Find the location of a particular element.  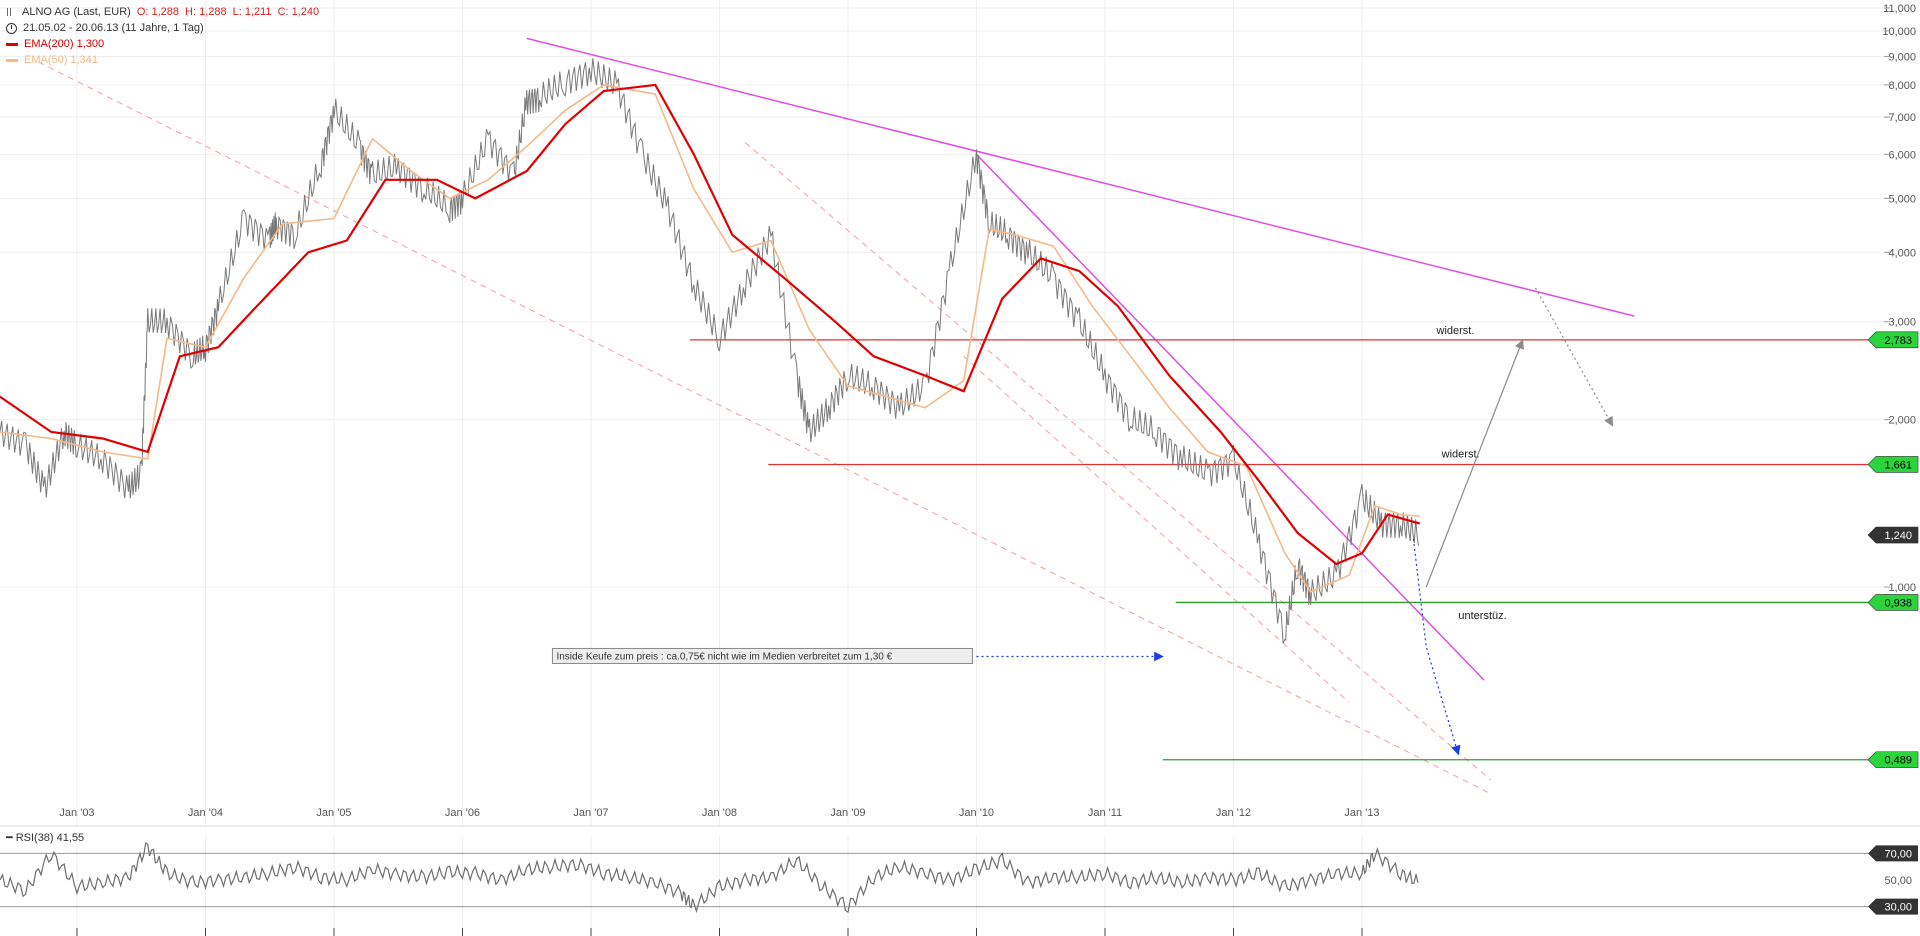

y-tick-label: 8,000 is located at coordinates (1902, 86).